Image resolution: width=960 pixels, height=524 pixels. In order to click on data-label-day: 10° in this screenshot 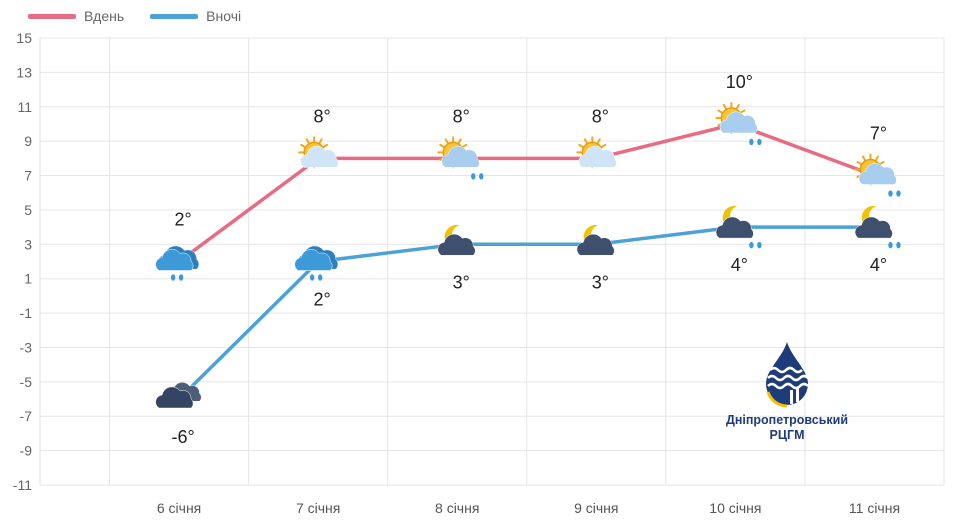, I will do `click(739, 82)`.